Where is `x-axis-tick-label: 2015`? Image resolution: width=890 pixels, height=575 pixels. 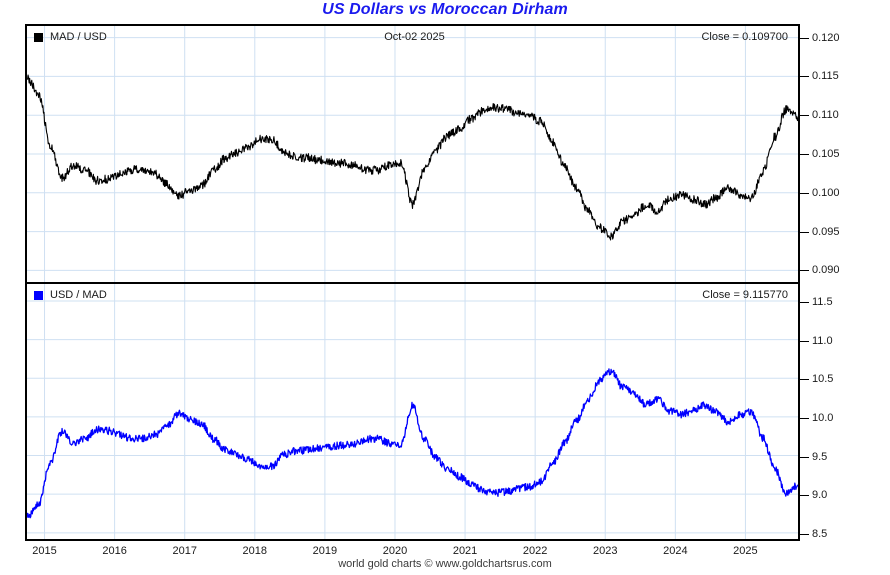 x-axis-tick-label: 2015 is located at coordinates (44, 551).